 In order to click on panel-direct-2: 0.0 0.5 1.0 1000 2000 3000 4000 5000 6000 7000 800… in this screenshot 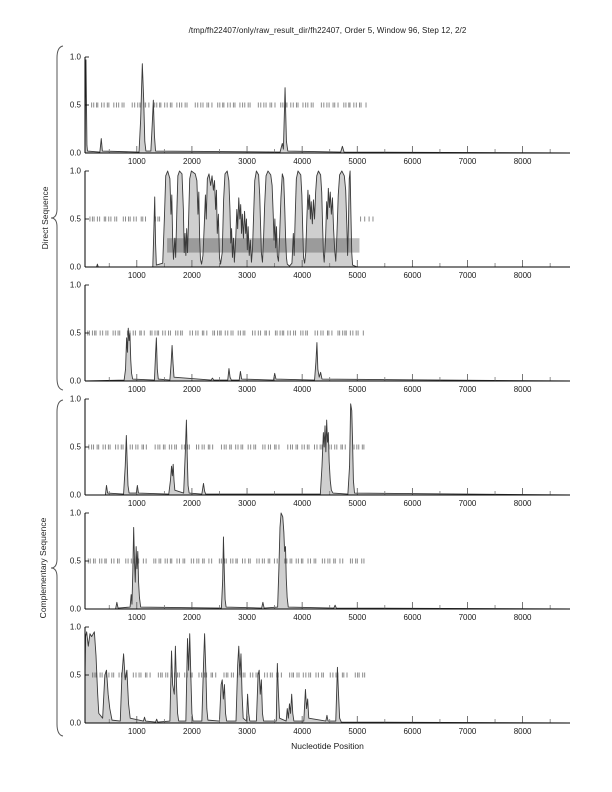, I will do `click(320, 223)`.